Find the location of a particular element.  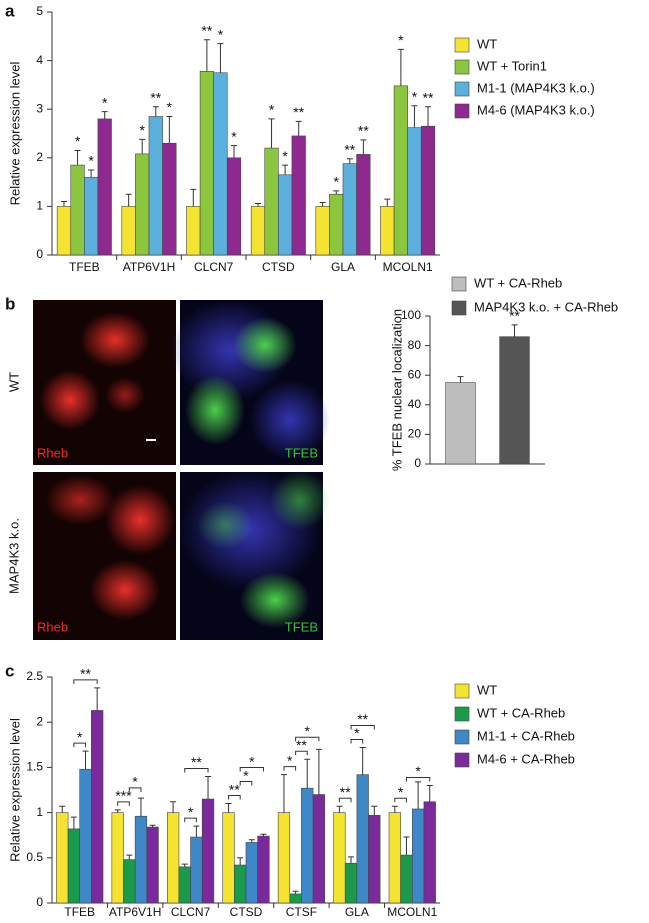

y-tick-label: 0.5 is located at coordinates (34, 857).